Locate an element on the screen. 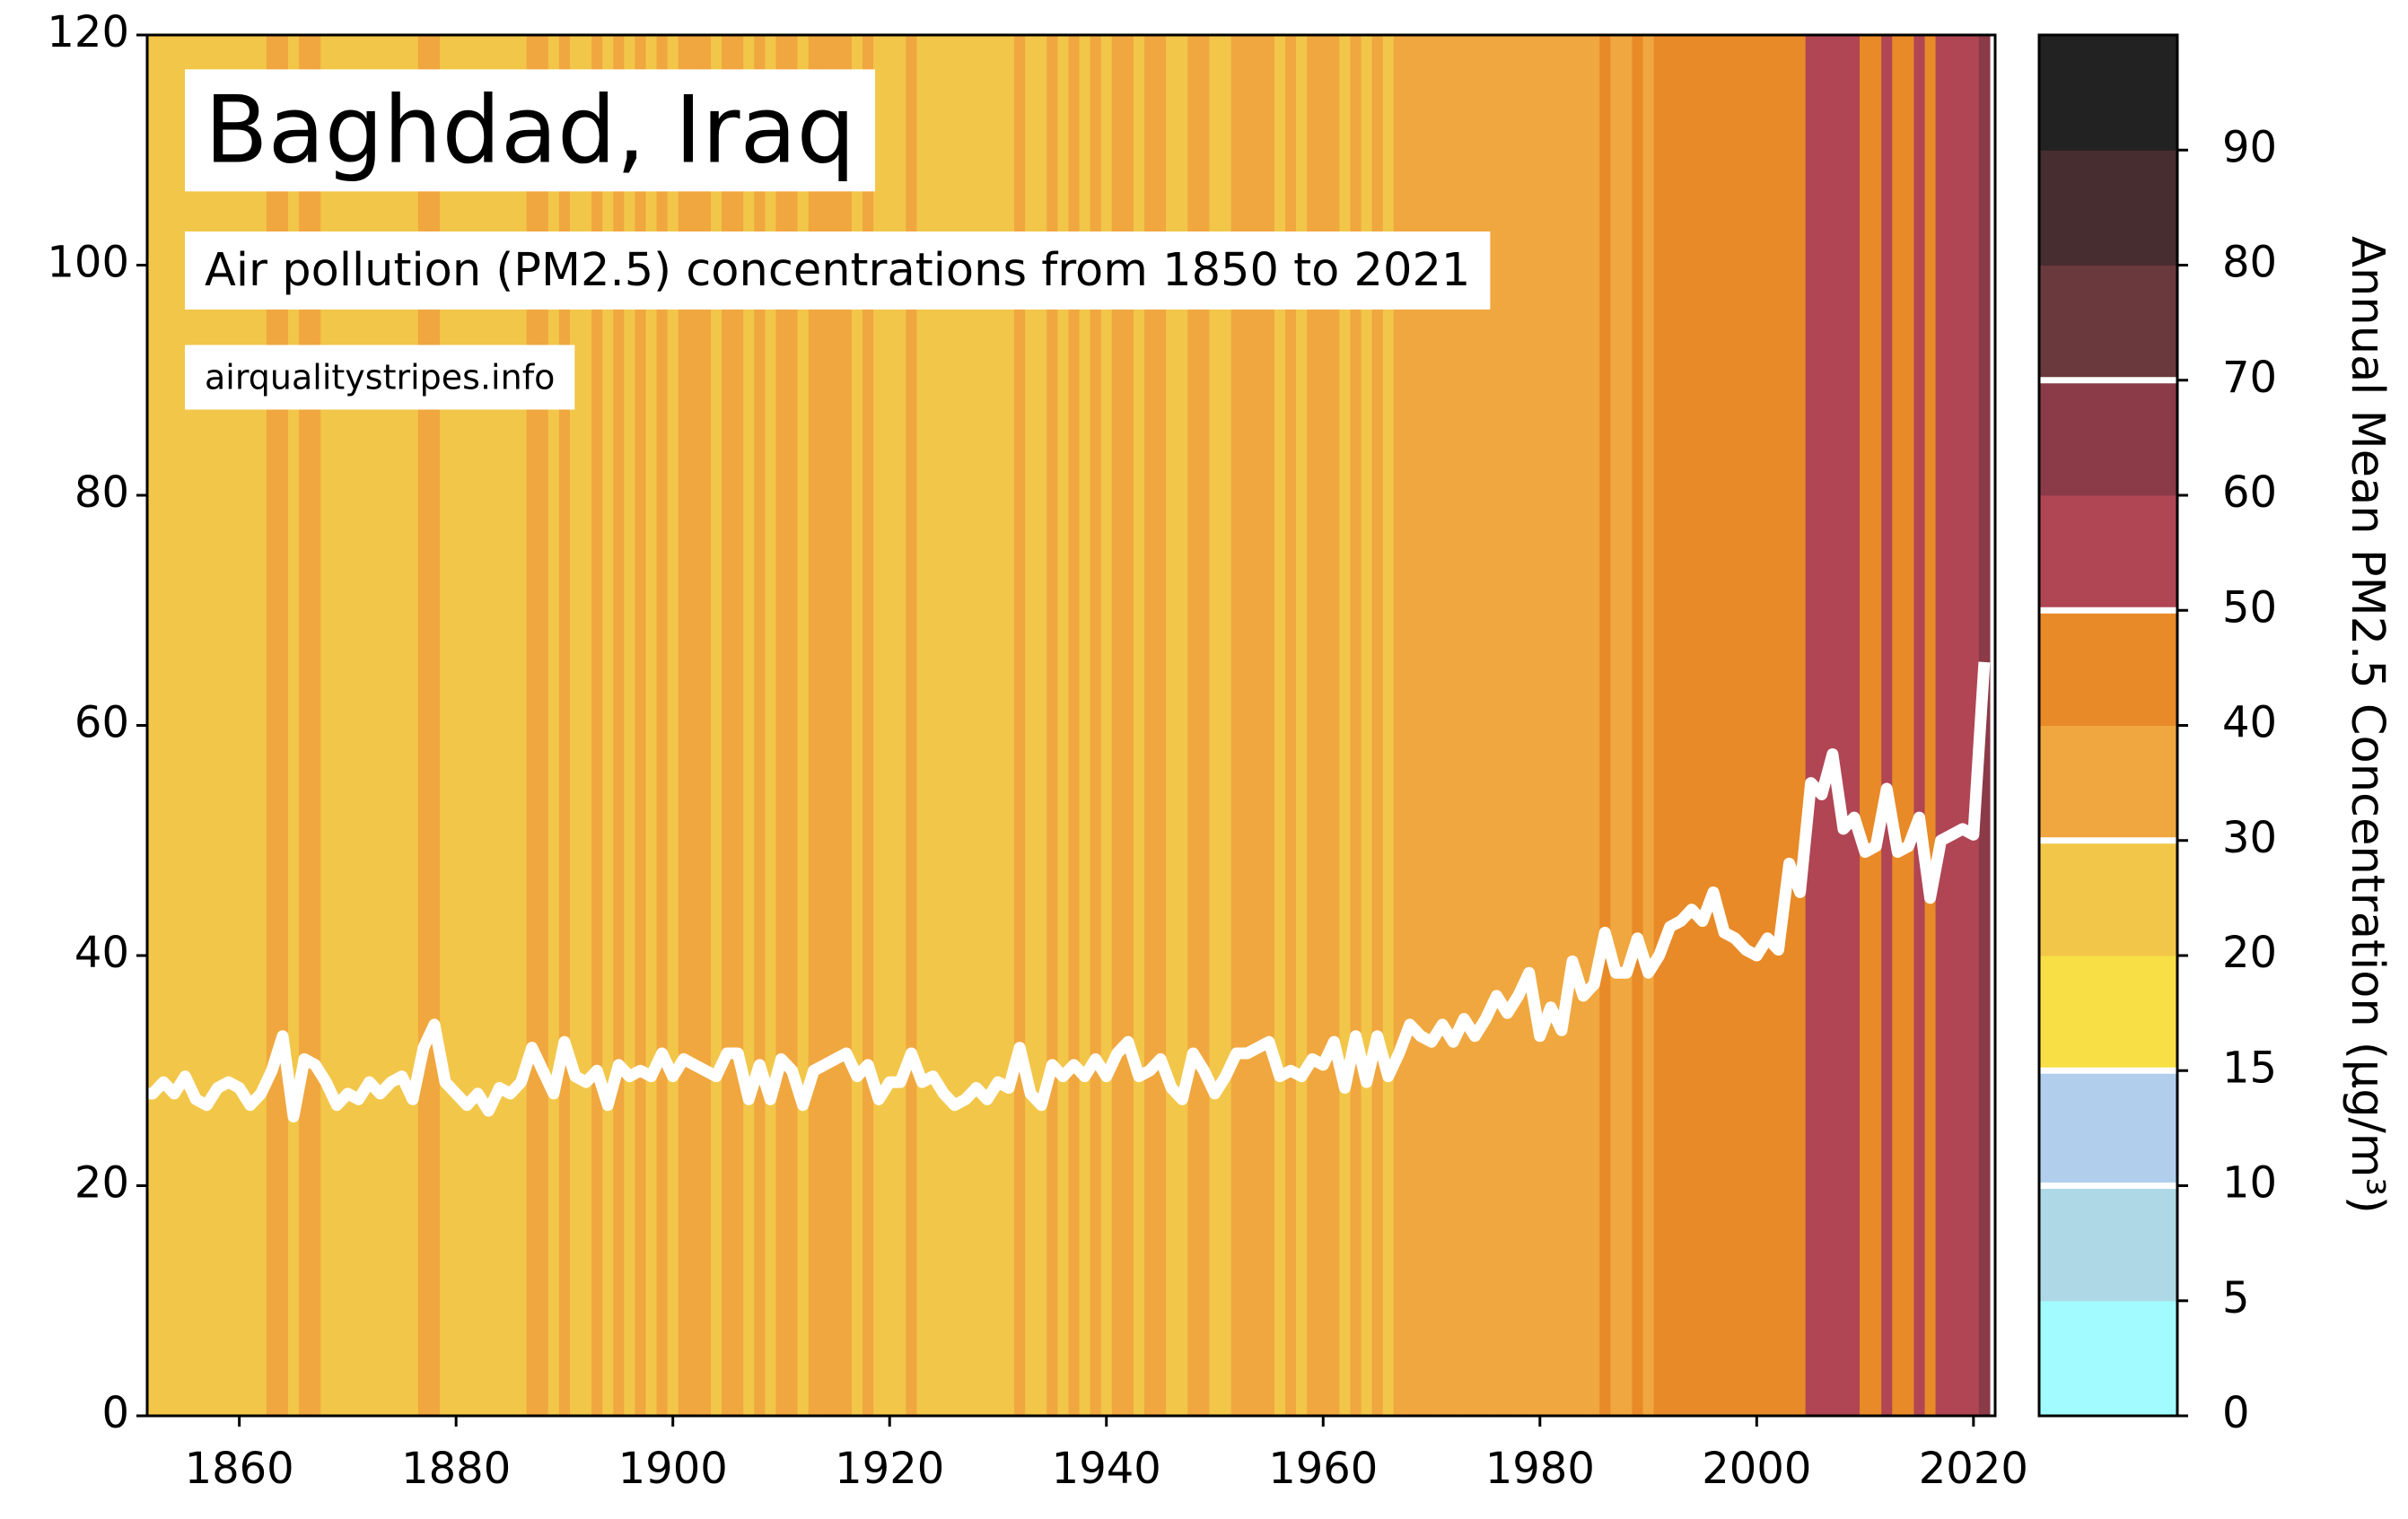  colorbar-tick-label: 5 is located at coordinates (2236, 1298).